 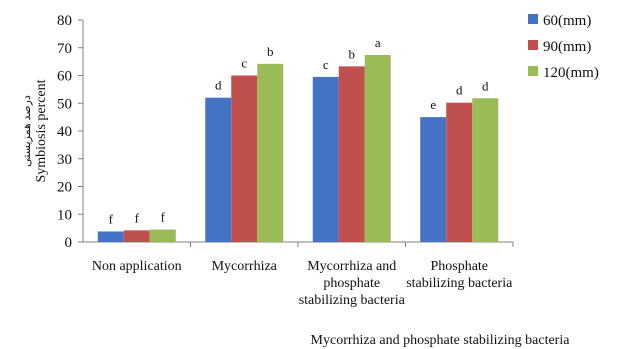 What do you see at coordinates (69, 243) in the screenshot?
I see `y-tick-label: 0` at bounding box center [69, 243].